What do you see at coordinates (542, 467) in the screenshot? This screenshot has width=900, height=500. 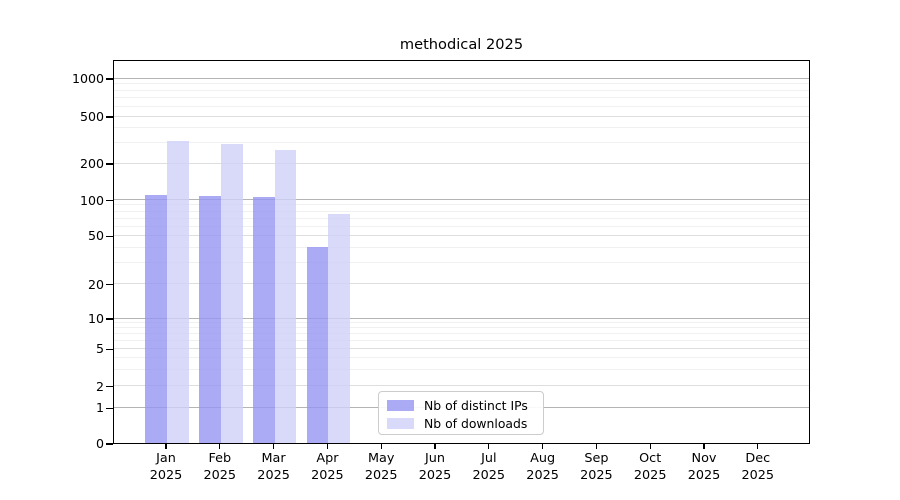 I see `x-tick-label: Aug 2025` at bounding box center [542, 467].